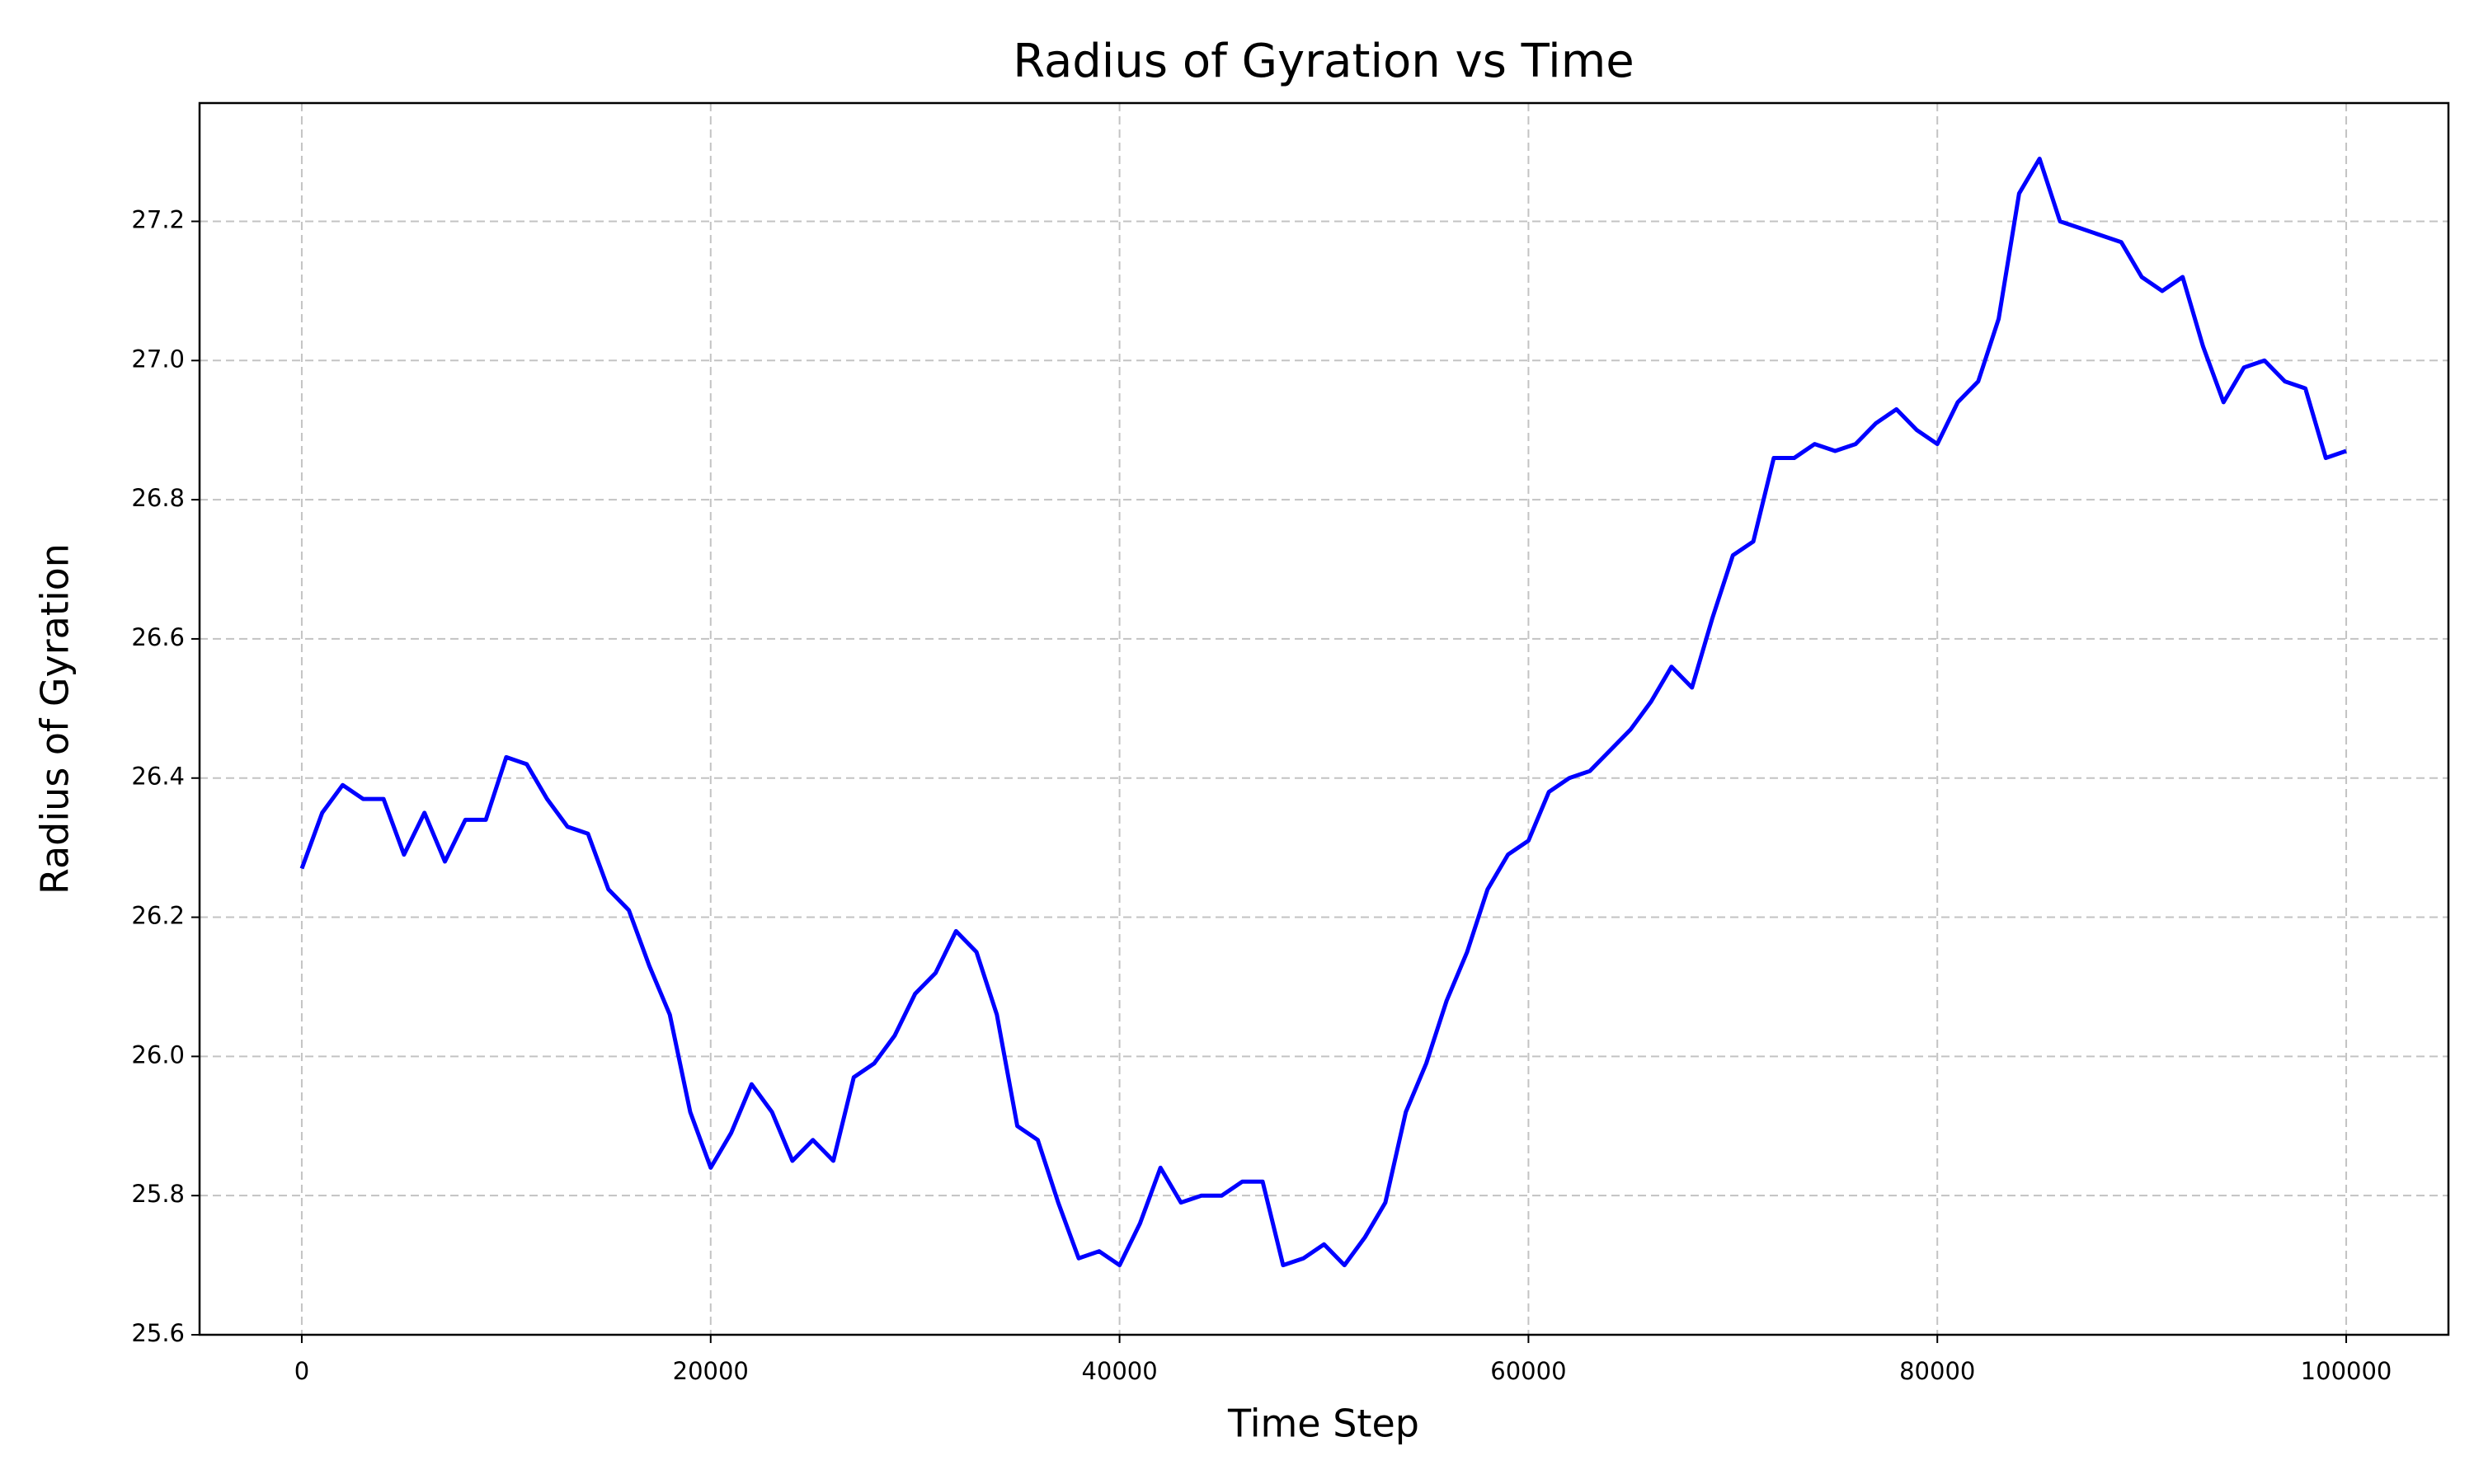  Describe the element at coordinates (158, 916) in the screenshot. I see `y-tick-label: 26.2` at that location.